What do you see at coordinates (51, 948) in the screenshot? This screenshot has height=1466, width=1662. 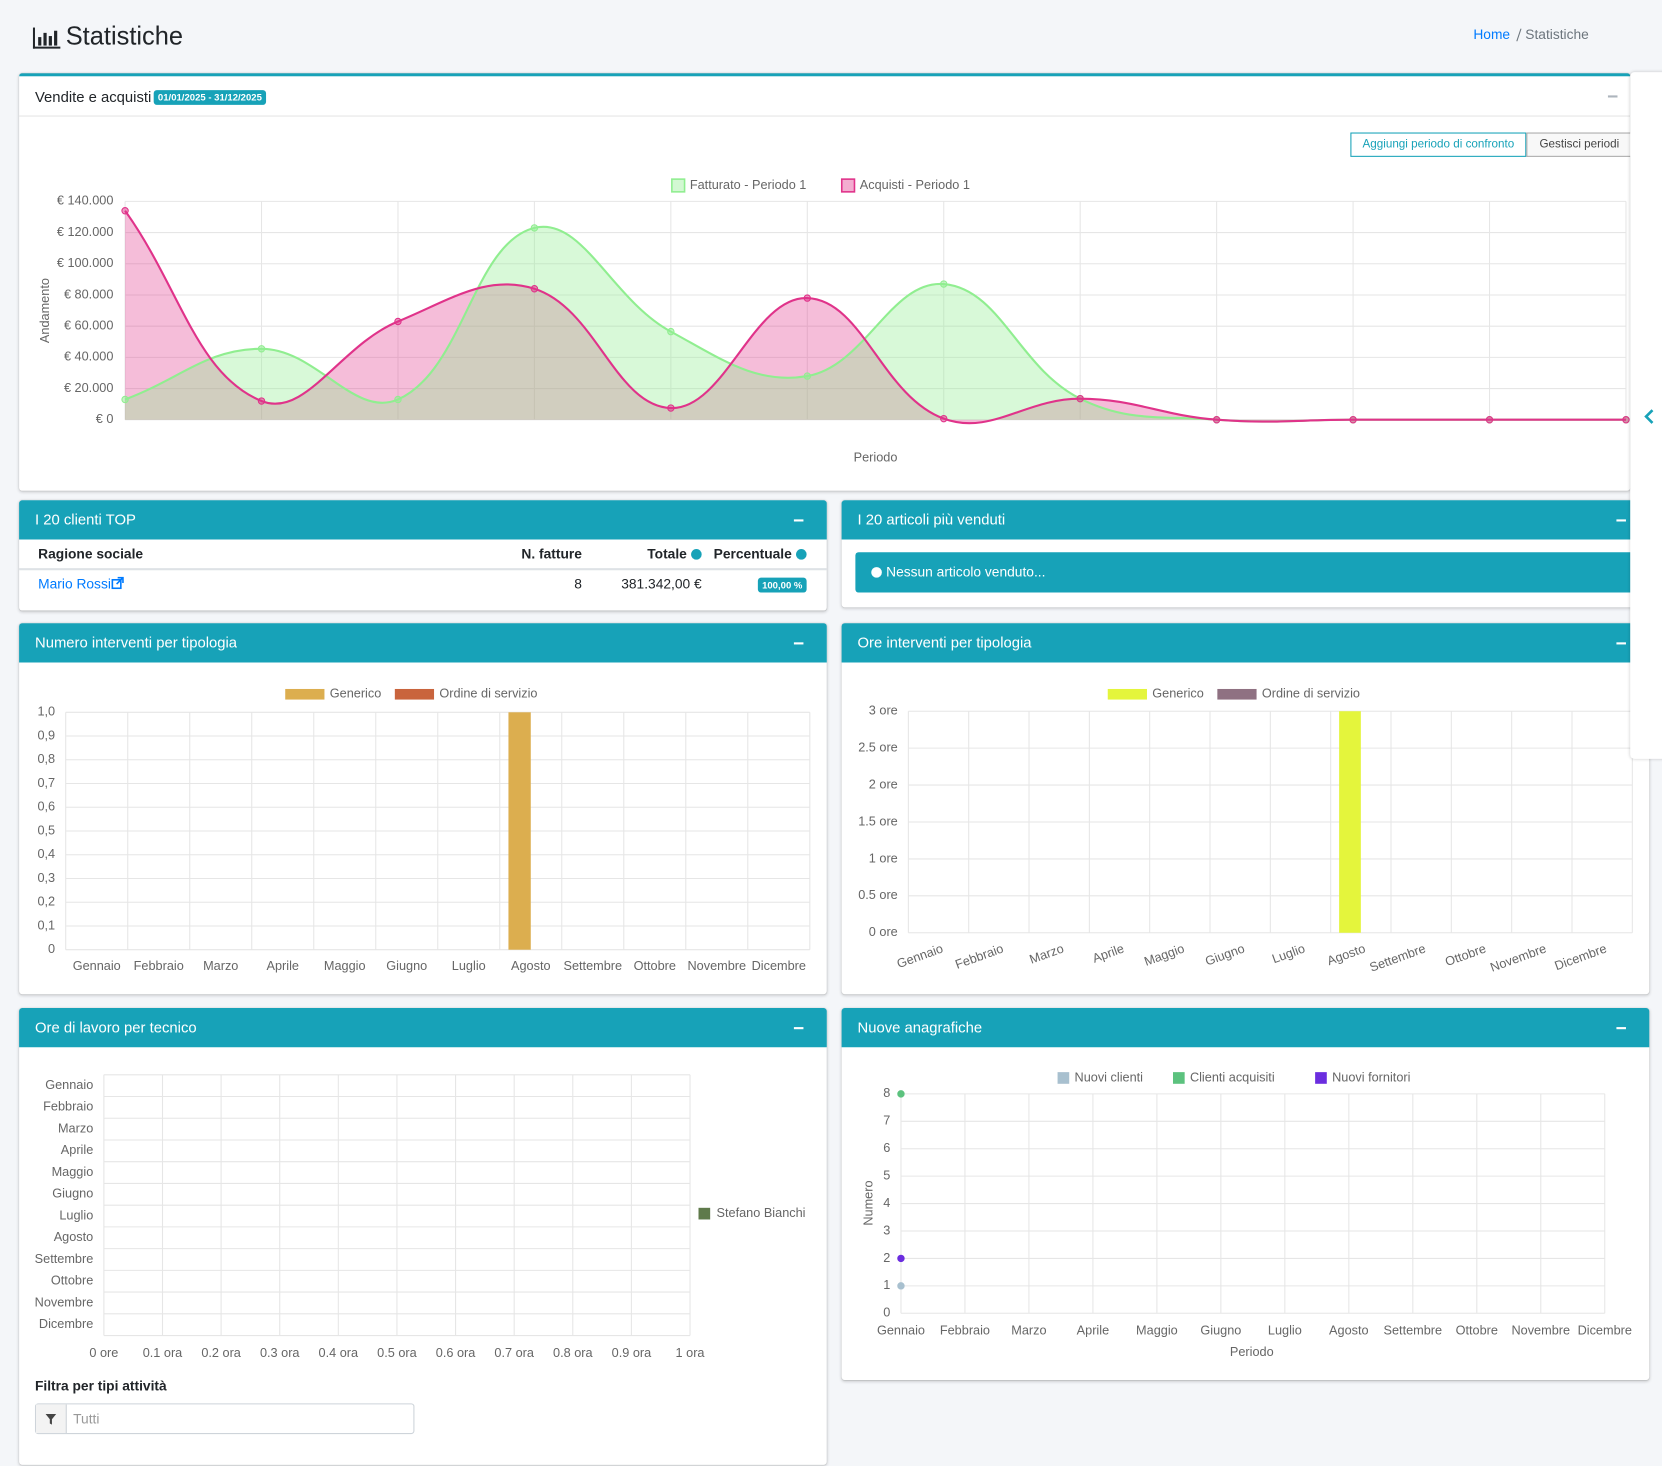 I see `y-tick-label: 0` at bounding box center [51, 948].